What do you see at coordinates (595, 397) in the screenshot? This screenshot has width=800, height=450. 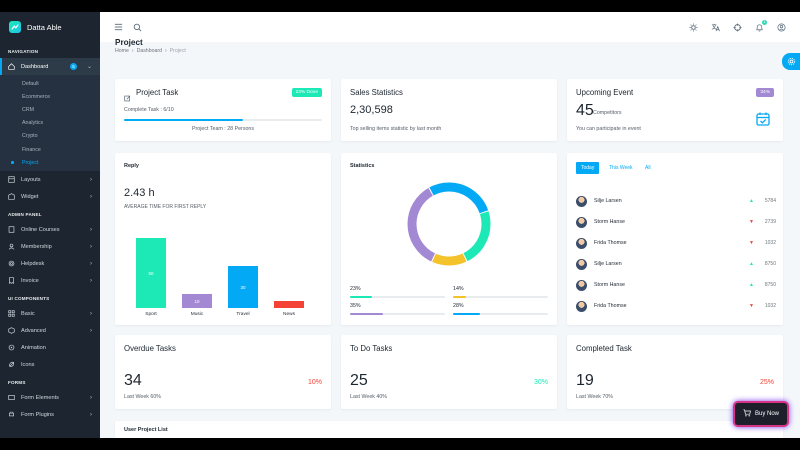 I see `completed-footer: Last Week 70%` at bounding box center [595, 397].